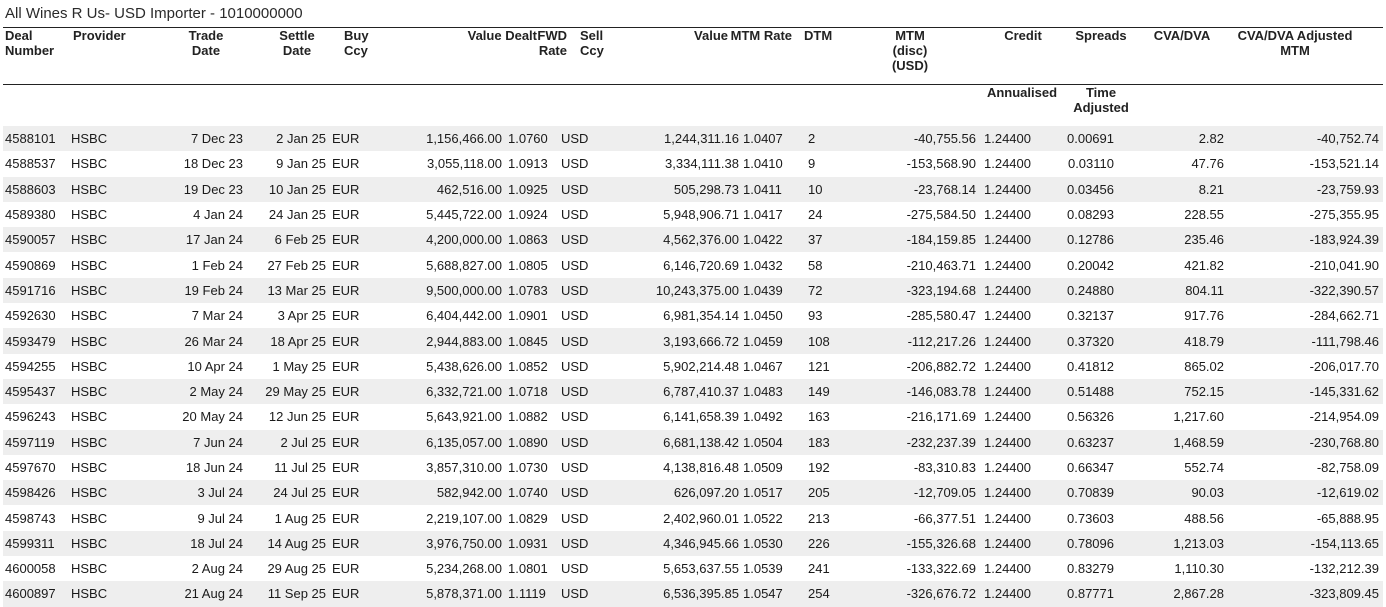 The width and height of the screenshot is (1386, 607). Describe the element at coordinates (37, 240) in the screenshot. I see `cell-deal-number: 4590057` at that location.